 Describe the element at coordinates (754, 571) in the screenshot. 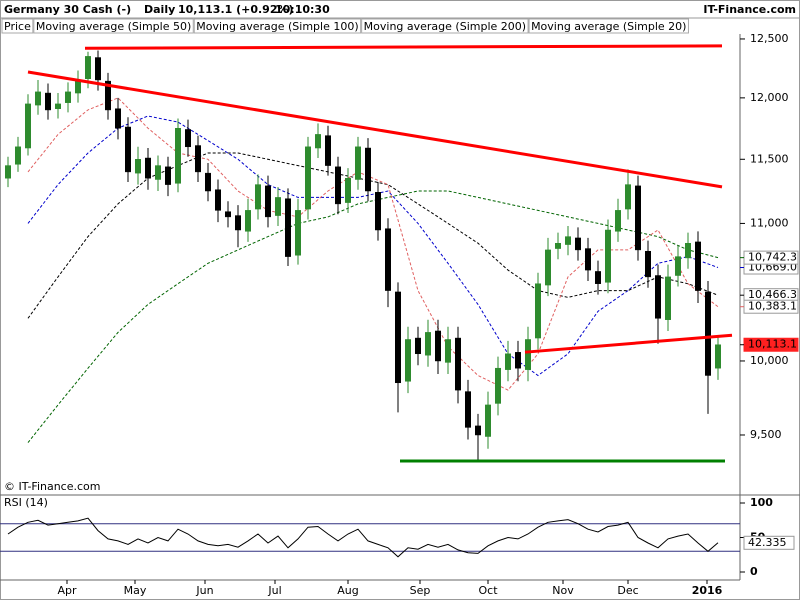

I see `rsi-y-tick-label: 0` at that location.